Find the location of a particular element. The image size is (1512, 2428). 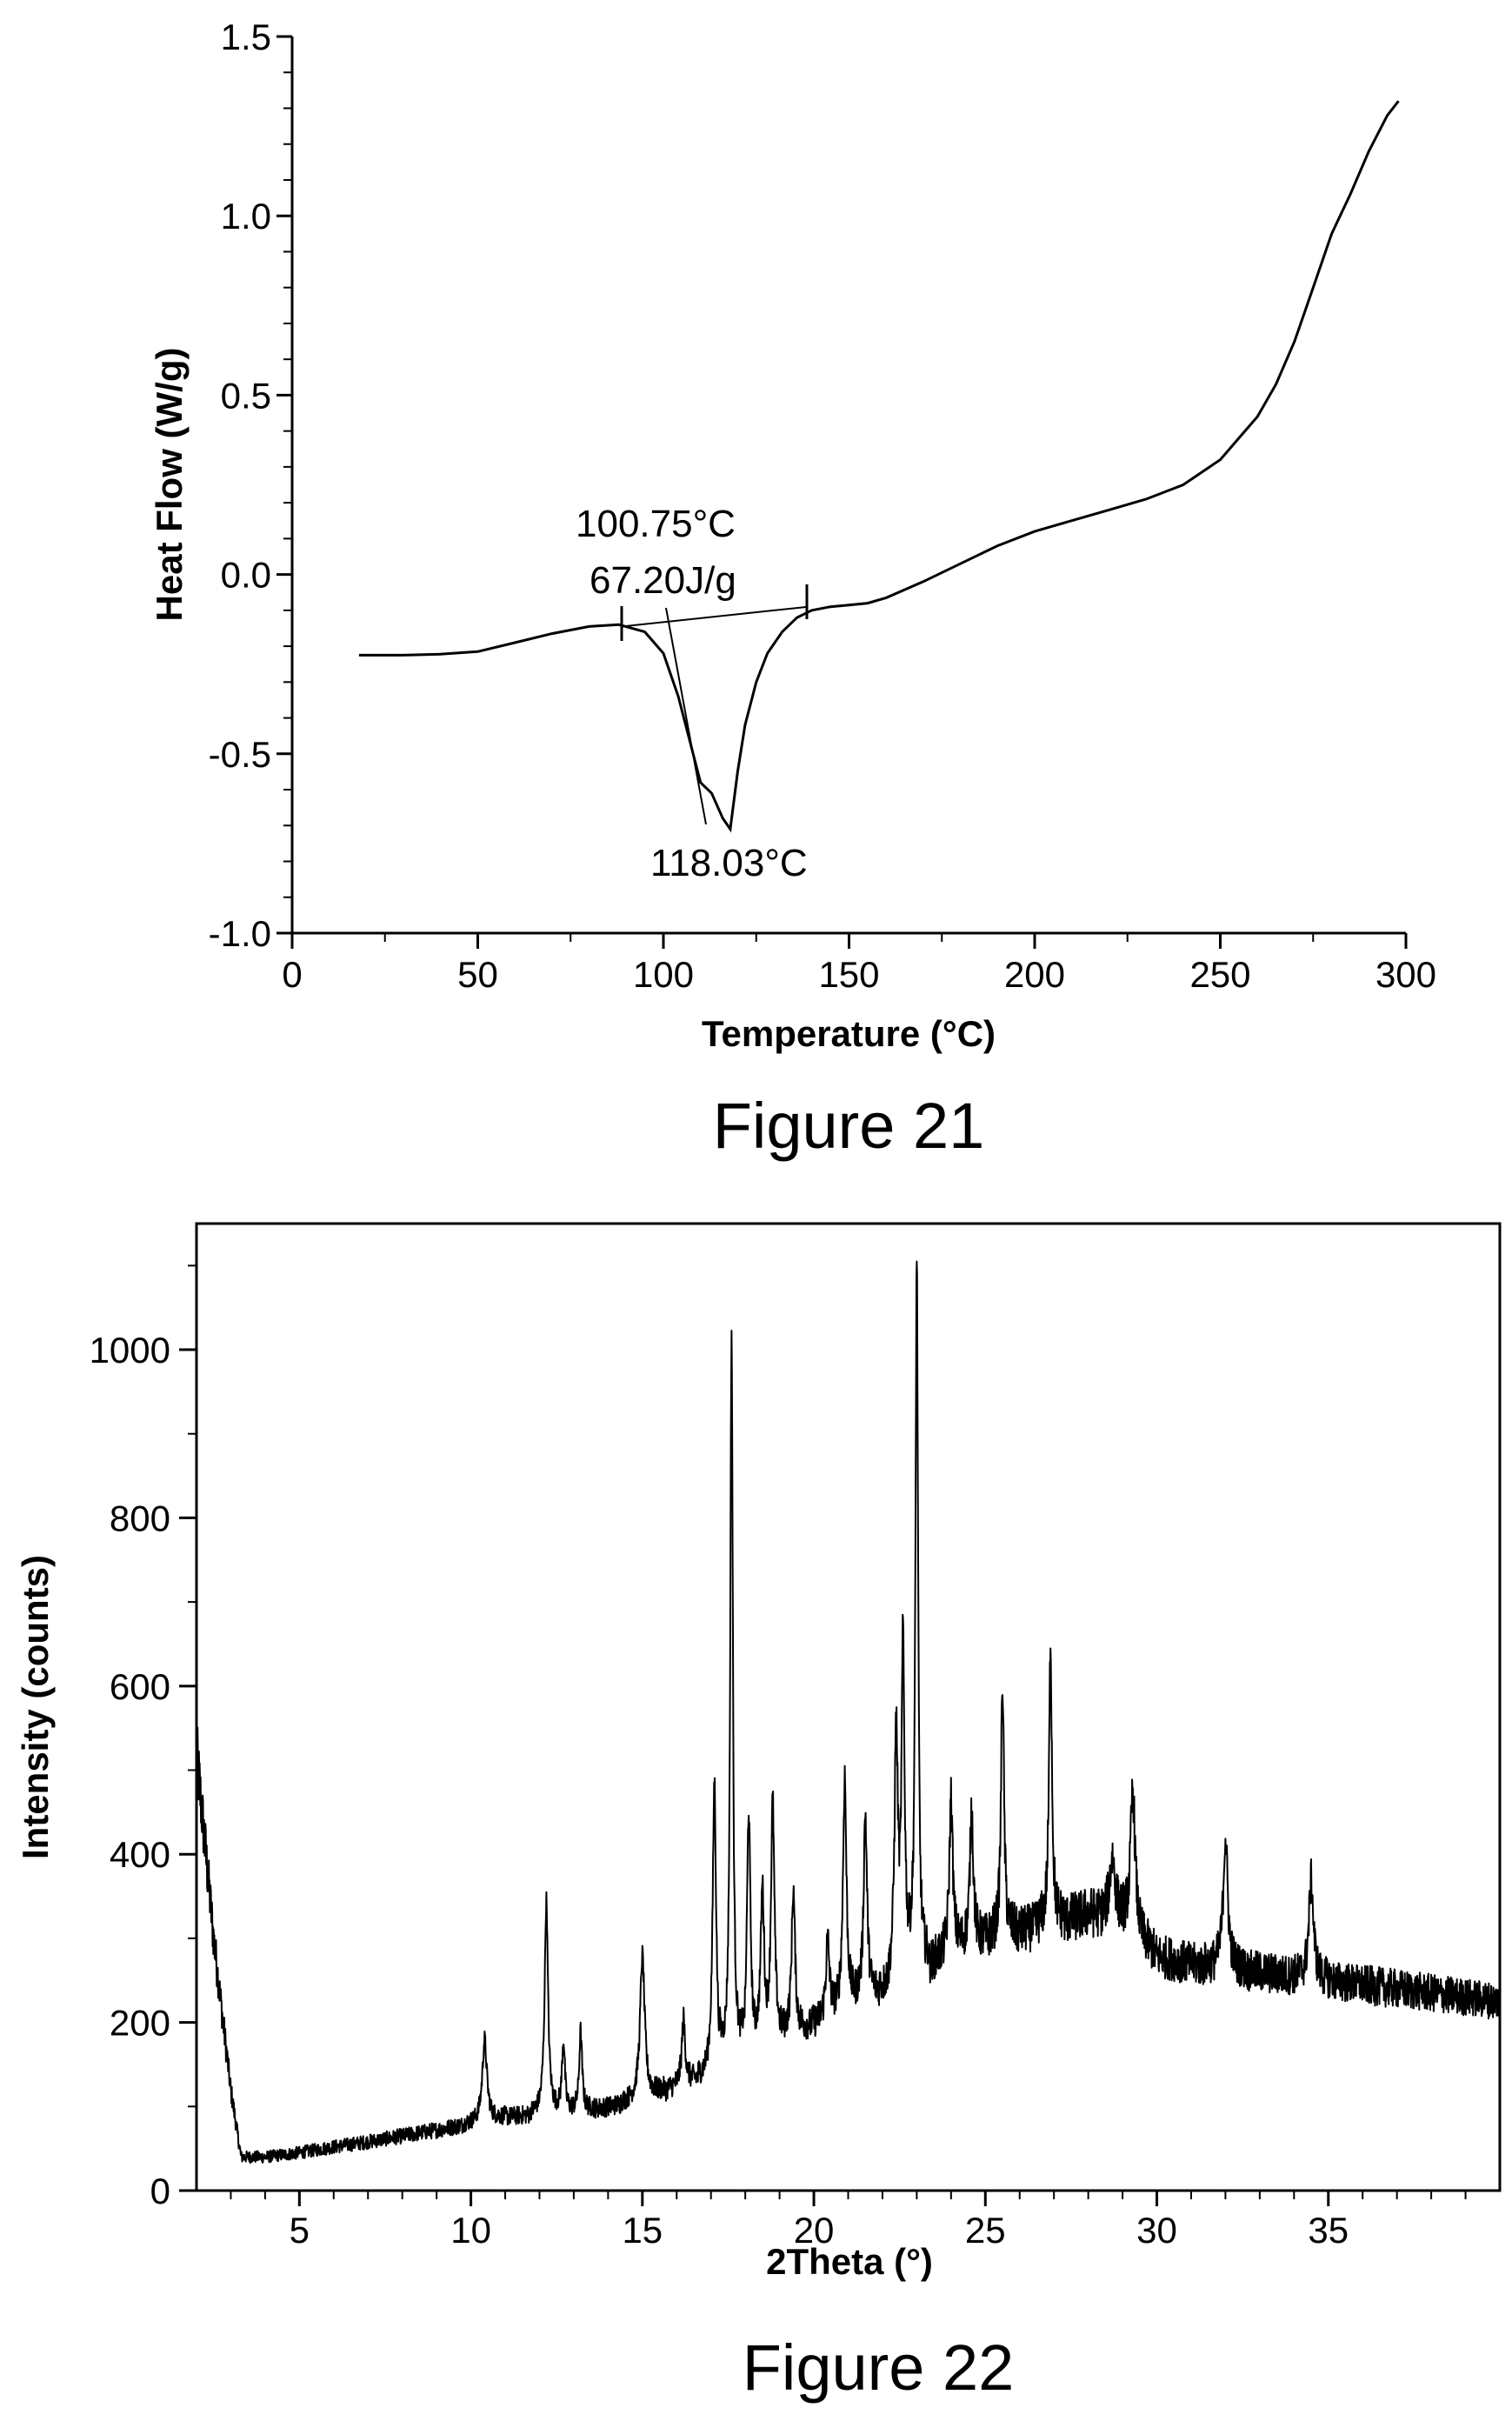

xrpd-x-tick-label: 15 is located at coordinates (642, 2230).